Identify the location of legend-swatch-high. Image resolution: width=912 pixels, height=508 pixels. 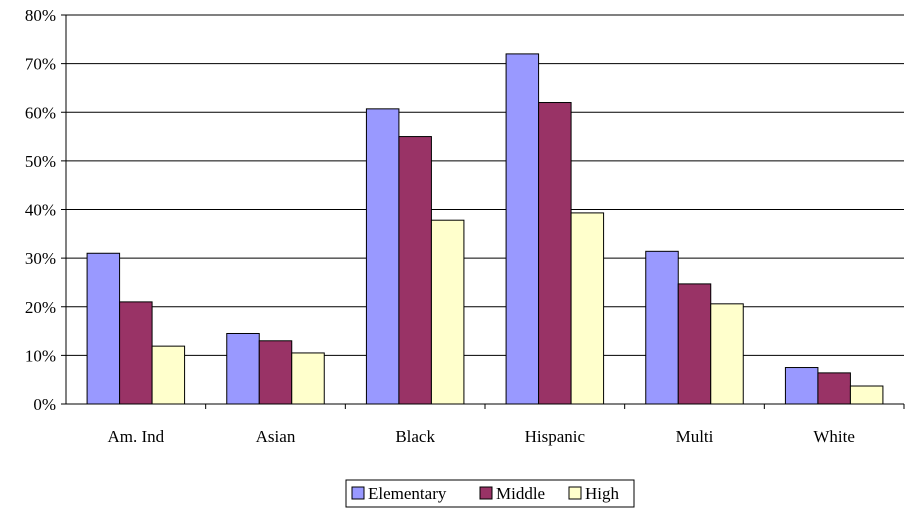
(575, 493).